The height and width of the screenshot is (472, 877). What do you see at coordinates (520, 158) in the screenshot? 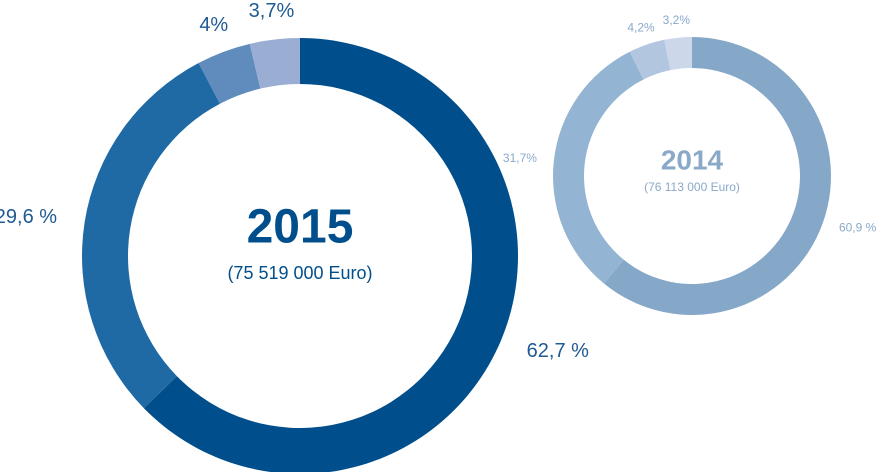
I see `value-label: 31,7%` at bounding box center [520, 158].